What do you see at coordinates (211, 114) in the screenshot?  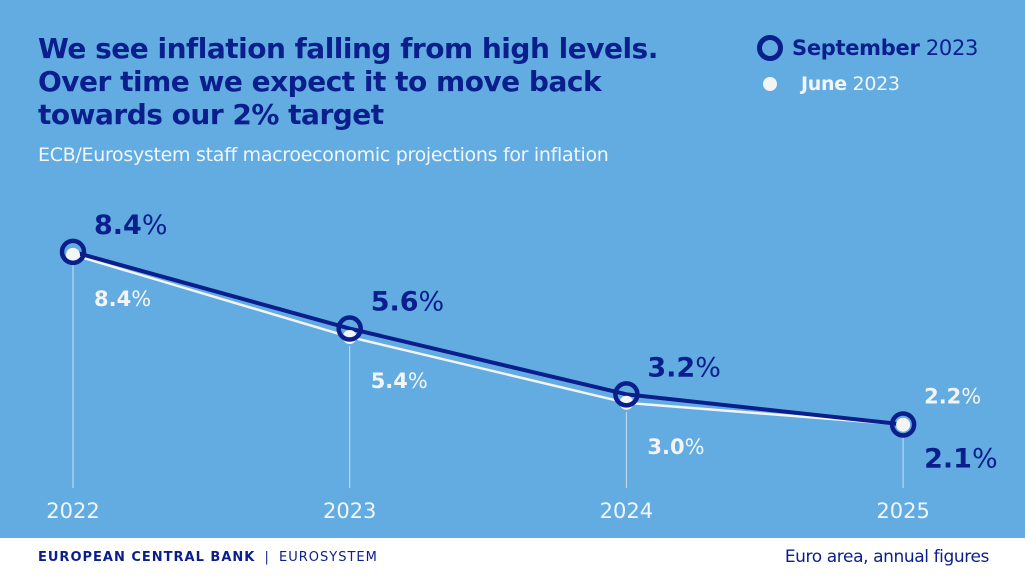 I see `title-line: towards our 2% target` at bounding box center [211, 114].